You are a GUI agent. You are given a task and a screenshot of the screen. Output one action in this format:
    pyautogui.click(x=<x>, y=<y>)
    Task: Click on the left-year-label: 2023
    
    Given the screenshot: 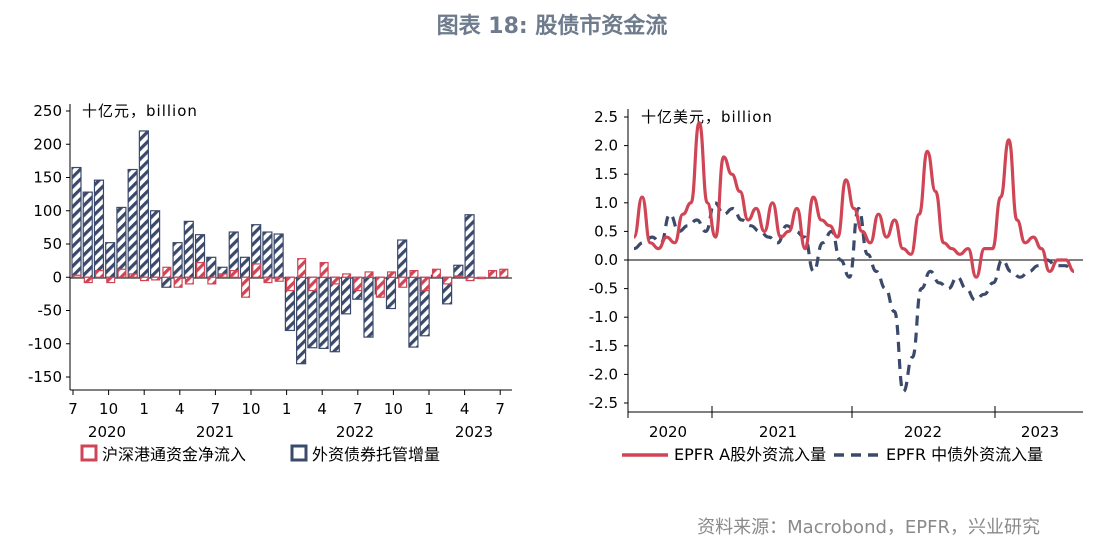 What is the action you would take?
    pyautogui.click(x=474, y=432)
    